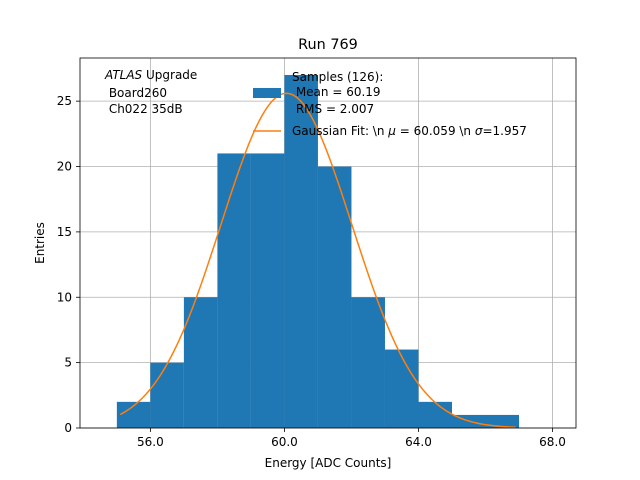  Describe the element at coordinates (552, 442) in the screenshot. I see `x-tick-label: 68.0` at that location.